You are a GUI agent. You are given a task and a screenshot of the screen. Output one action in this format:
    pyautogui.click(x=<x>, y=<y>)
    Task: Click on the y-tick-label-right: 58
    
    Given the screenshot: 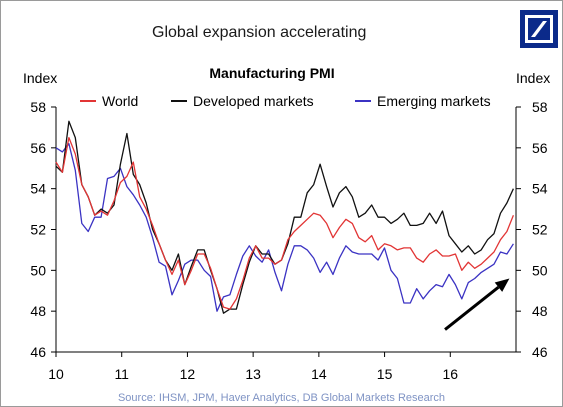 What is the action you would take?
    pyautogui.click(x=540, y=107)
    